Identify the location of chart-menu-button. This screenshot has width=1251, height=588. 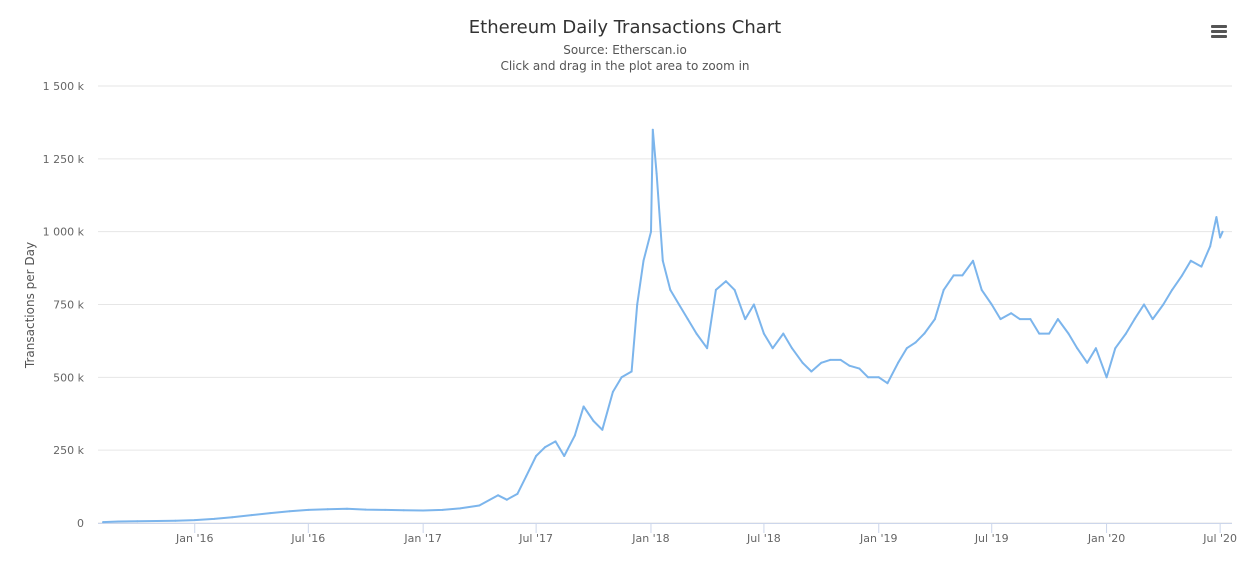
(1219, 31).